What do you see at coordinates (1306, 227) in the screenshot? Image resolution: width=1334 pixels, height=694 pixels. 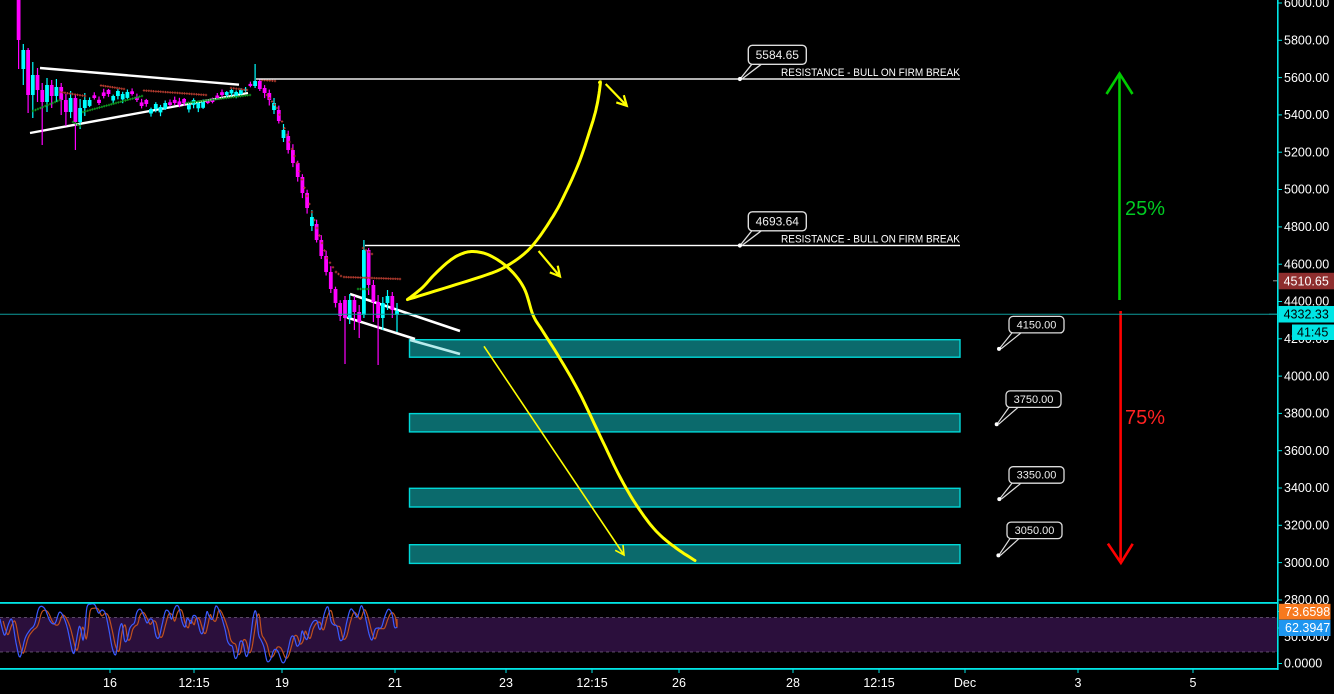 I see `svg-text: 4800.00` at bounding box center [1306, 227].